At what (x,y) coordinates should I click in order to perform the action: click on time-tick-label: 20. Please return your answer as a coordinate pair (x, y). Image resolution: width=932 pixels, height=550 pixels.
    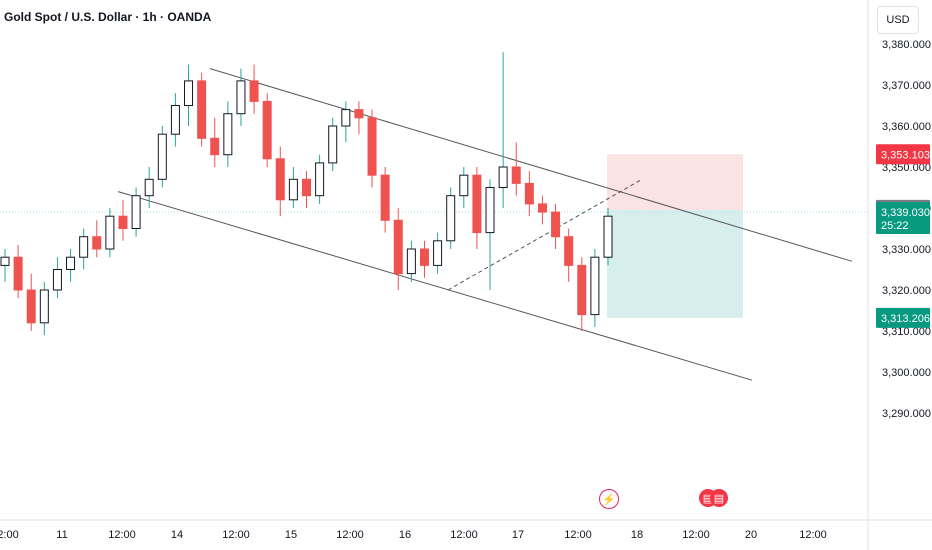
    Looking at the image, I should click on (751, 535).